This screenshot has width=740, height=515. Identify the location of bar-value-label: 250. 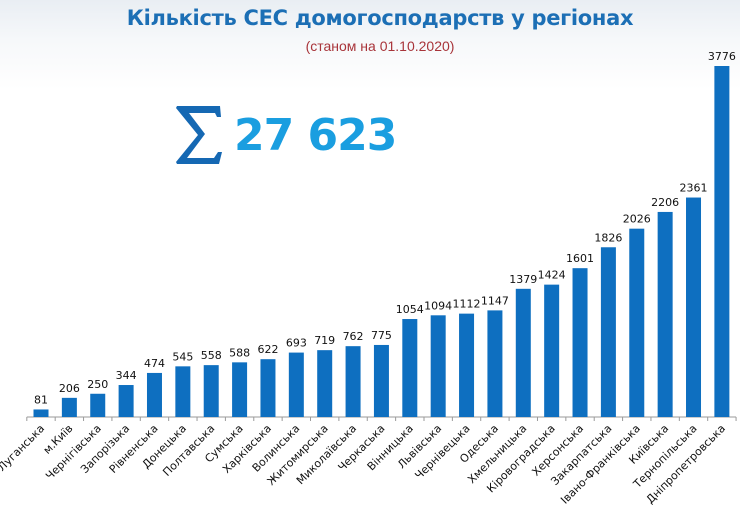
(97, 384).